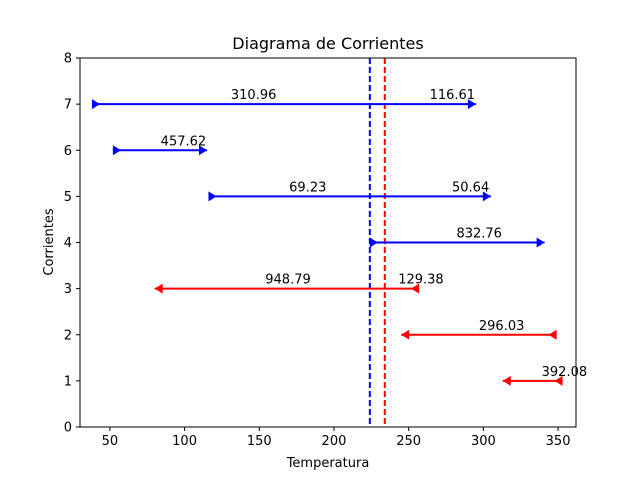  Describe the element at coordinates (288, 280) in the screenshot. I see `stream-5-value-label-1: 948.79` at that location.